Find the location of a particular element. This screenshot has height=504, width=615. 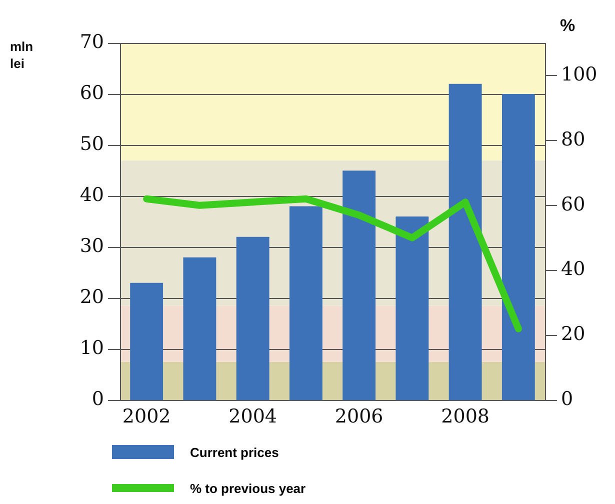

y2-tick-label: 80 is located at coordinates (573, 139).